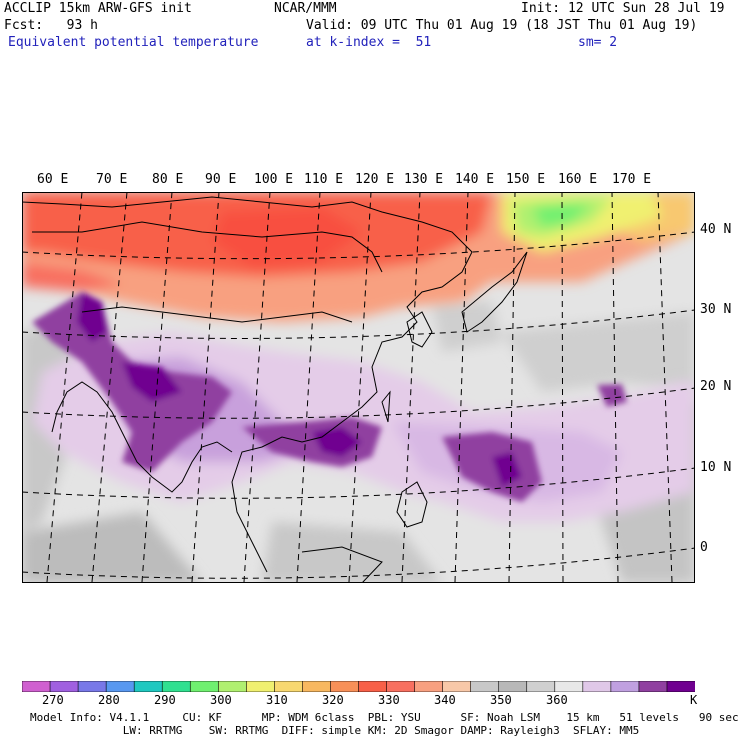 The width and height of the screenshot is (740, 740). What do you see at coordinates (165, 700) in the screenshot?
I see `colorbar-label-290: 290` at bounding box center [165, 700].